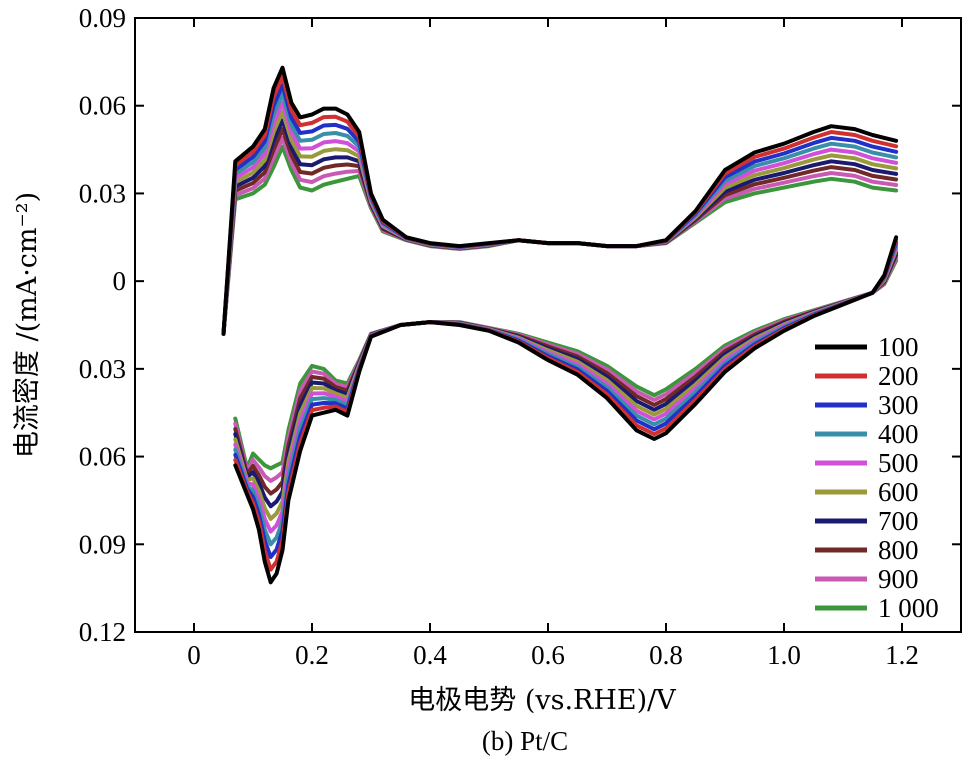 The image size is (972, 768). Describe the element at coordinates (525, 741) in the screenshot. I see `figure-caption: (b) Pt/C` at that location.